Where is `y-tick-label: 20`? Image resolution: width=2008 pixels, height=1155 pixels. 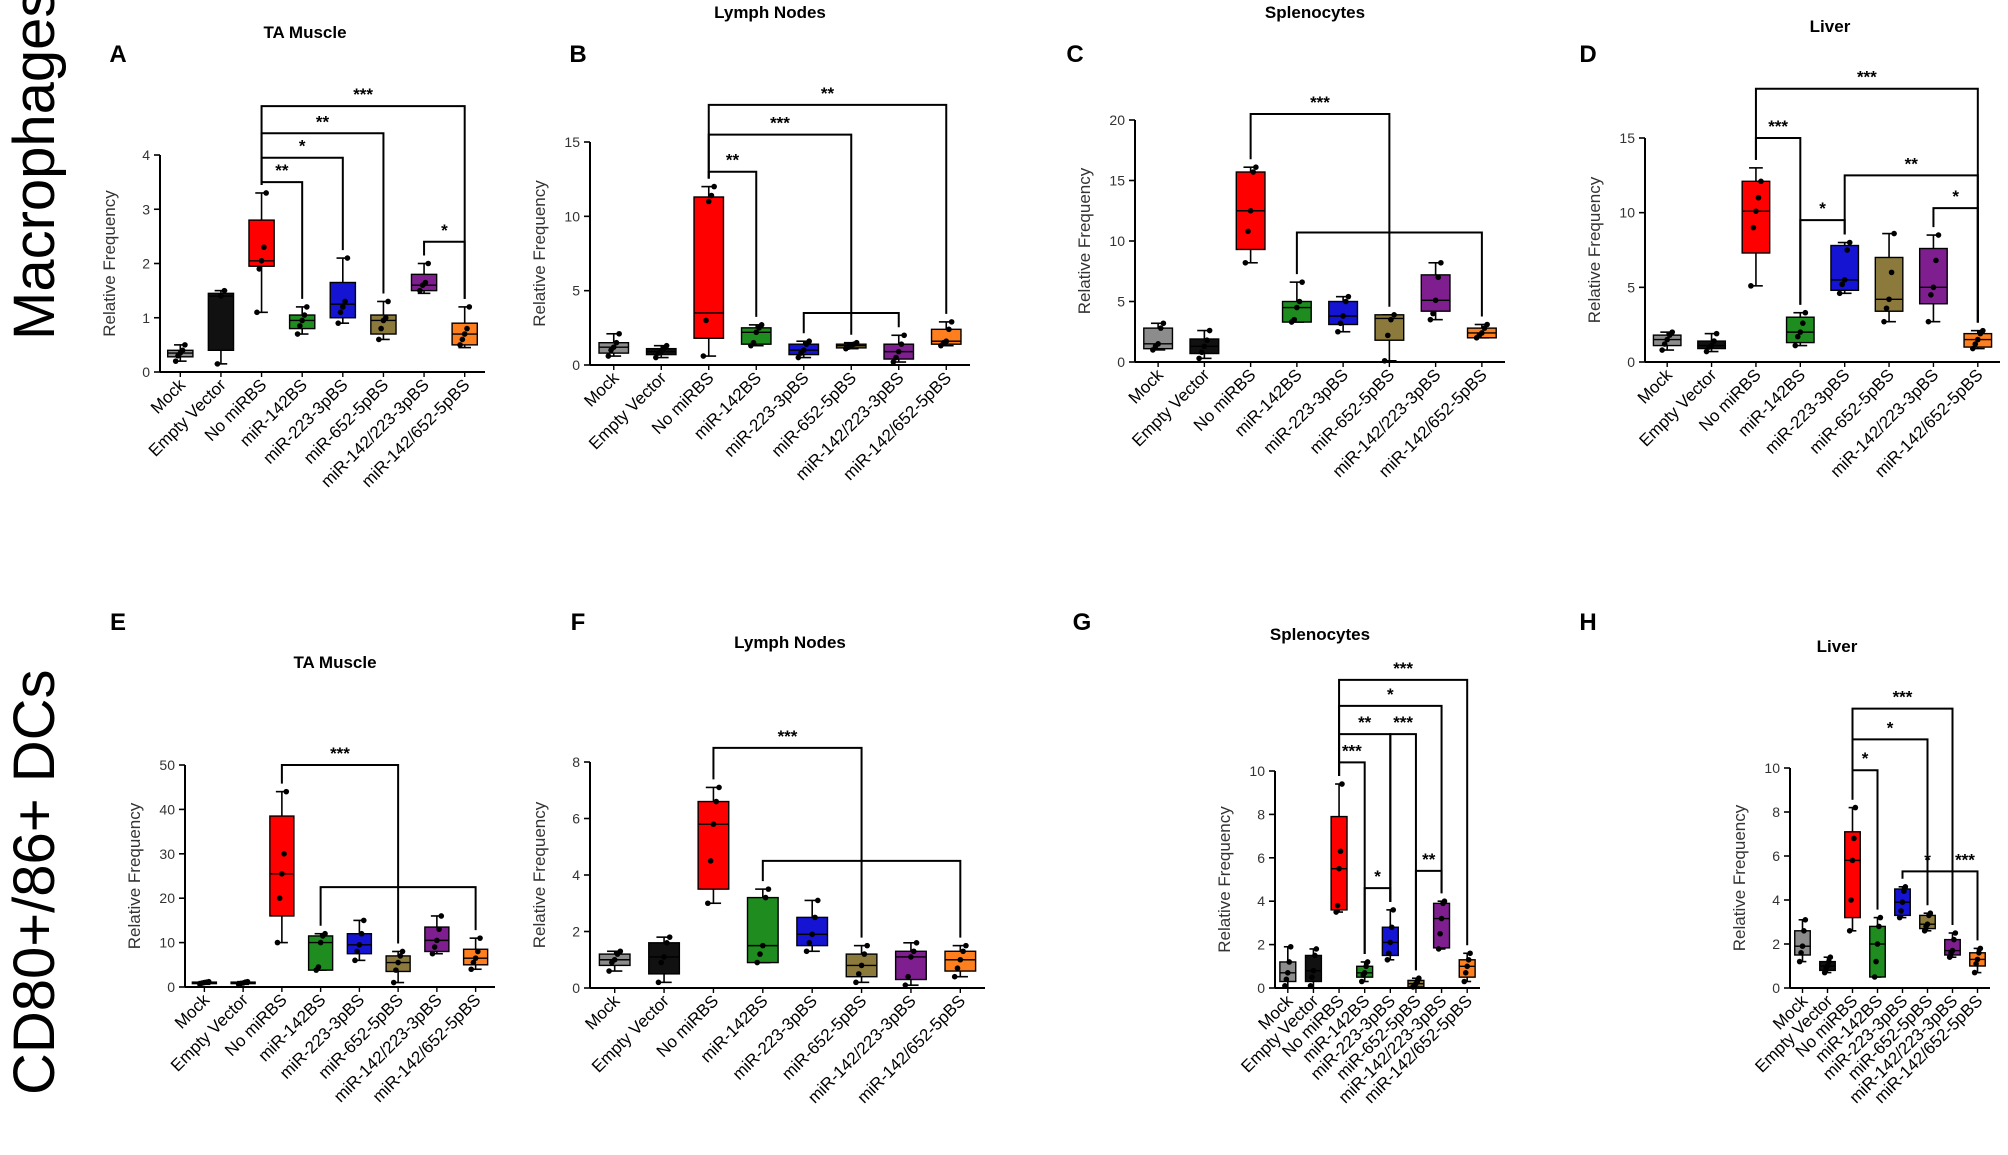 y-tick-label: 20 is located at coordinates (167, 898).